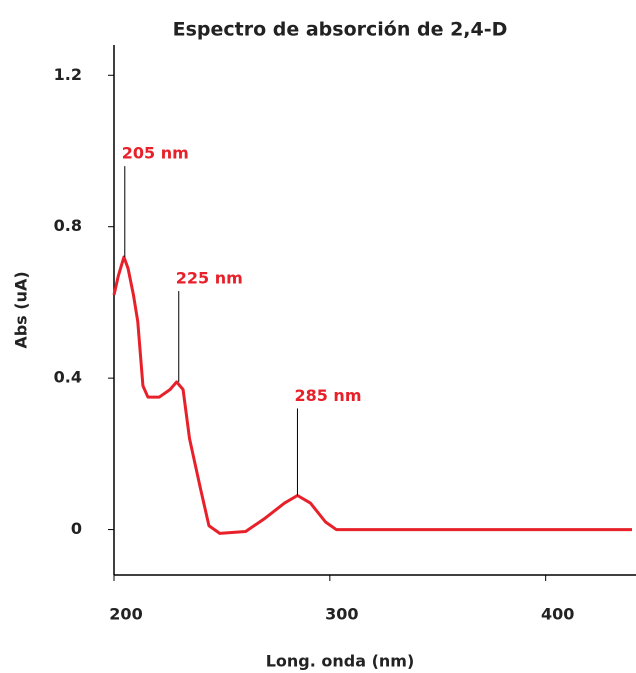  I want to click on y-tick-label: 0.8, so click(68, 225).